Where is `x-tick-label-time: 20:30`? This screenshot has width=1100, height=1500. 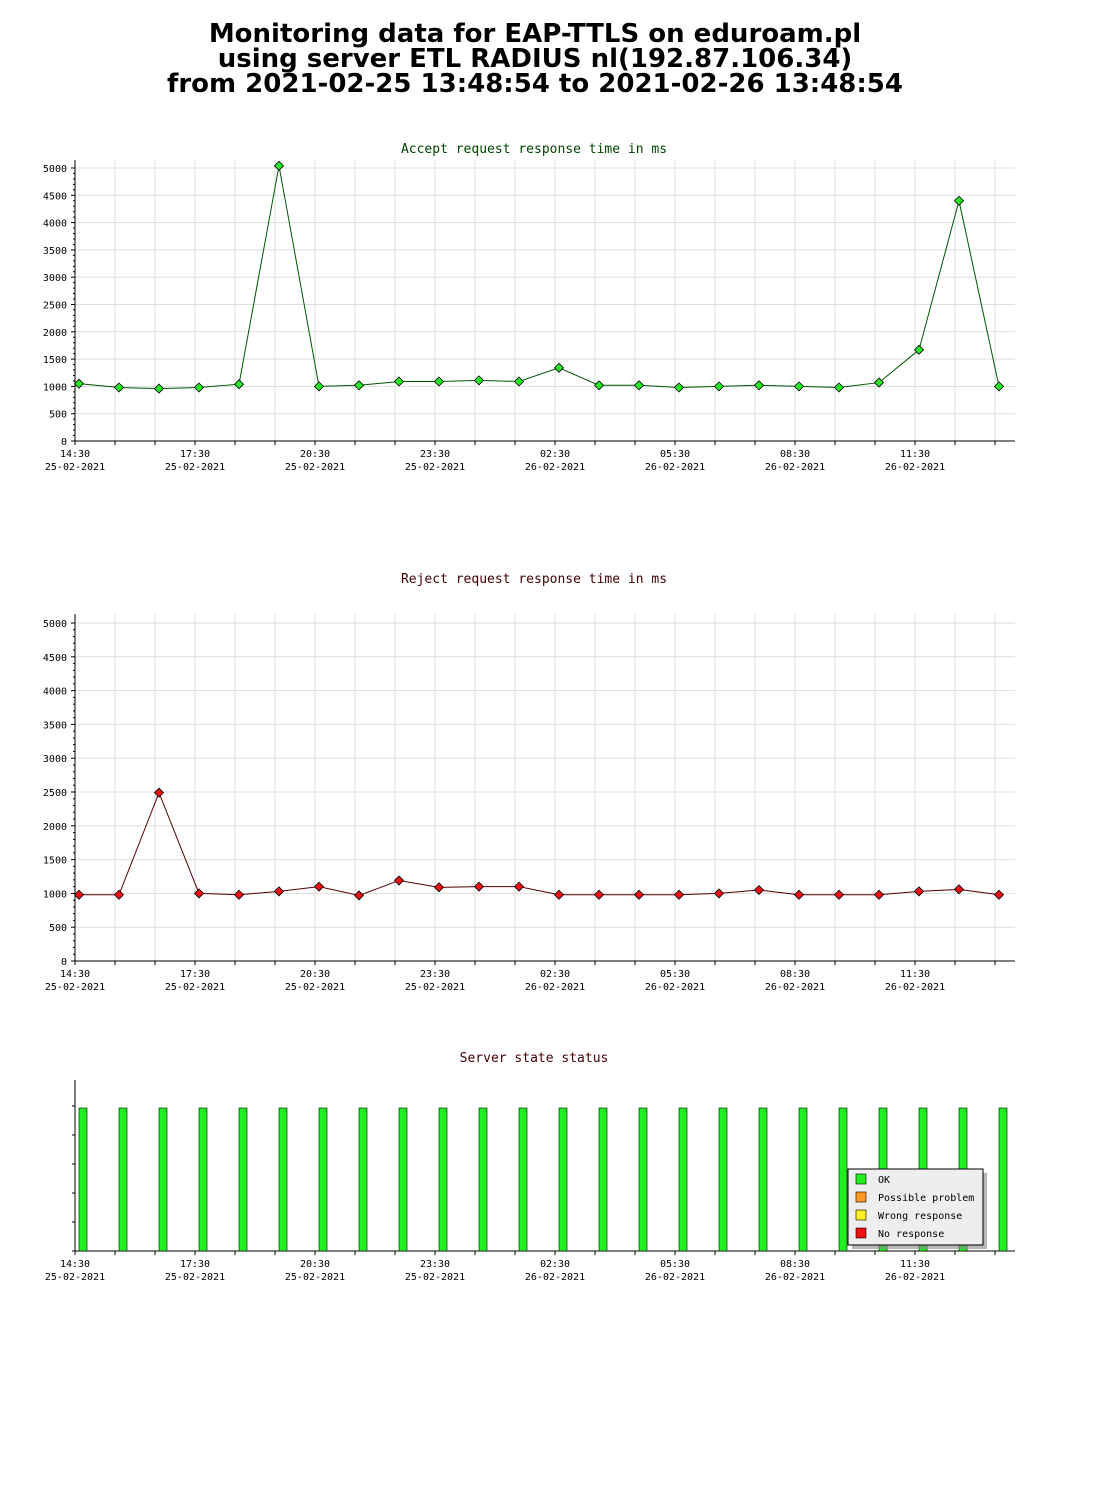
x-tick-label-time: 20:30 is located at coordinates (315, 454).